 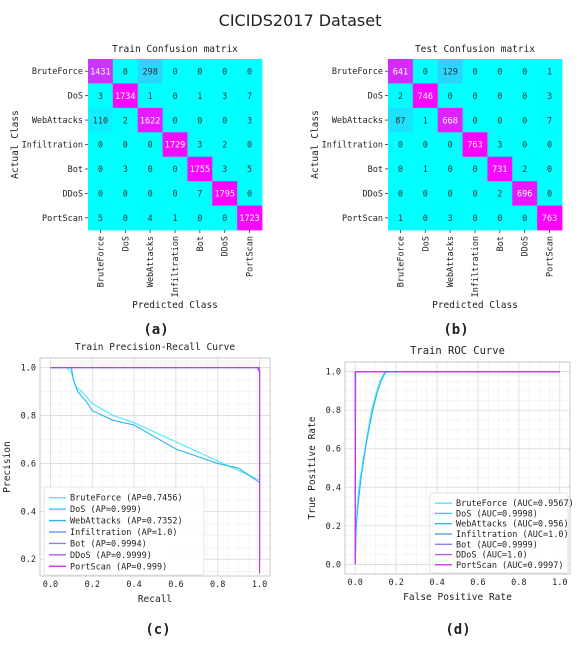 I want to click on cm1-ytick-label: Infiltration, so click(x=352, y=146).